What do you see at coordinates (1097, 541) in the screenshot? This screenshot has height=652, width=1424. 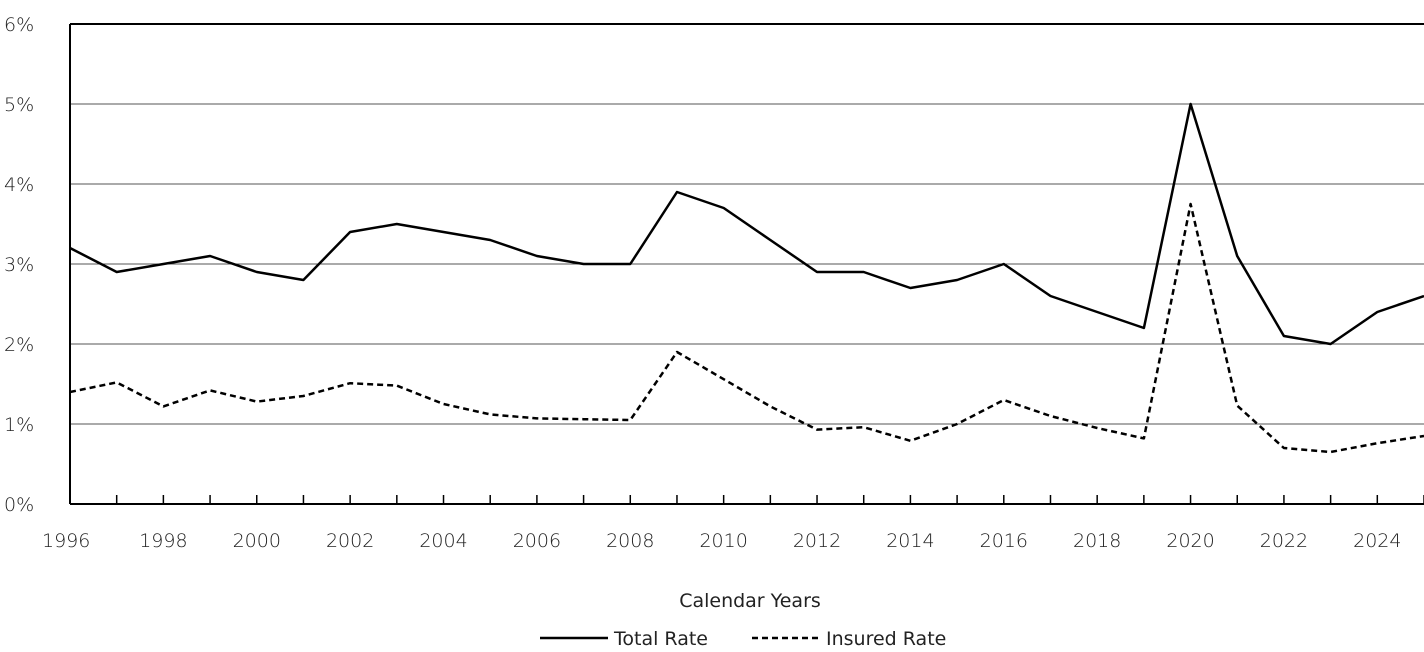 I see `x-tick-label: 2018` at bounding box center [1097, 541].